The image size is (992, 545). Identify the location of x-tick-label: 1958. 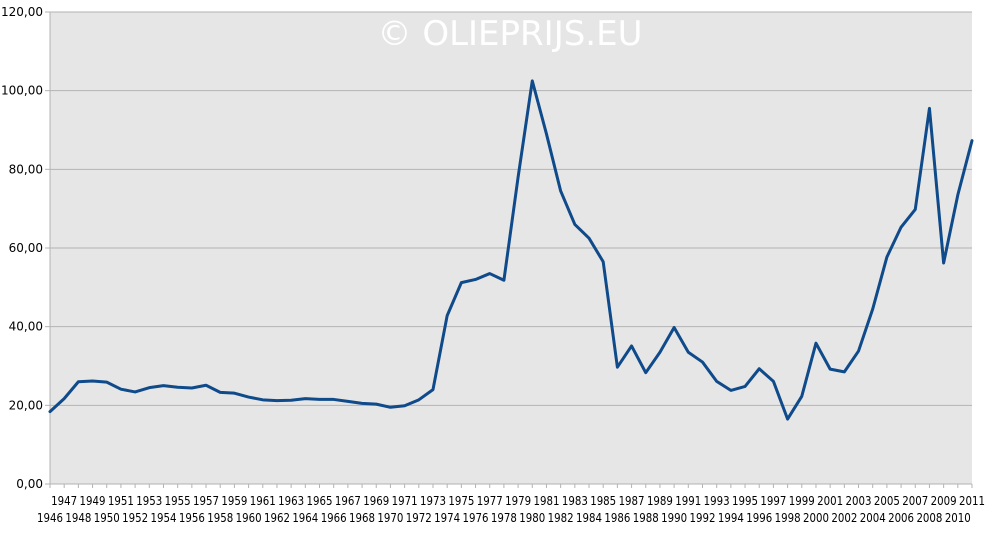
(220, 518).